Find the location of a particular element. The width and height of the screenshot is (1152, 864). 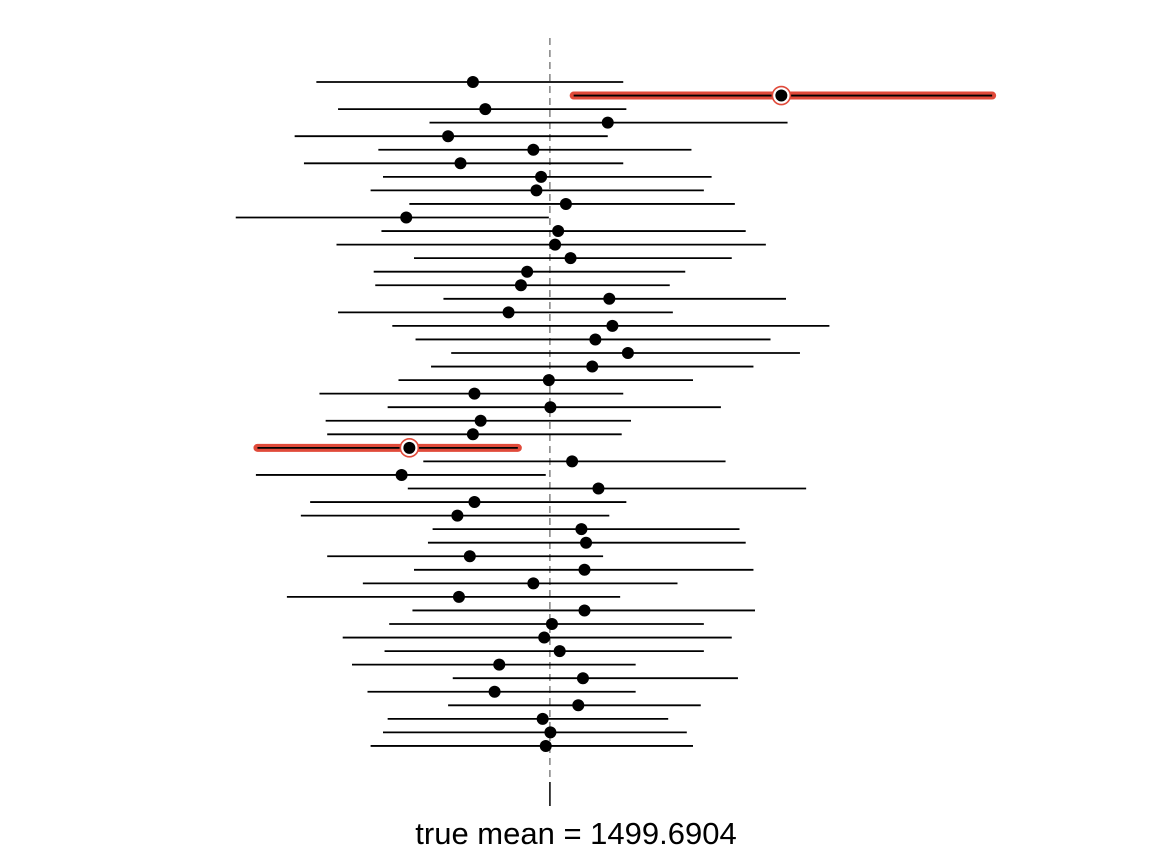

true-mean-label-value: 1499.6904 is located at coordinates (663, 833).